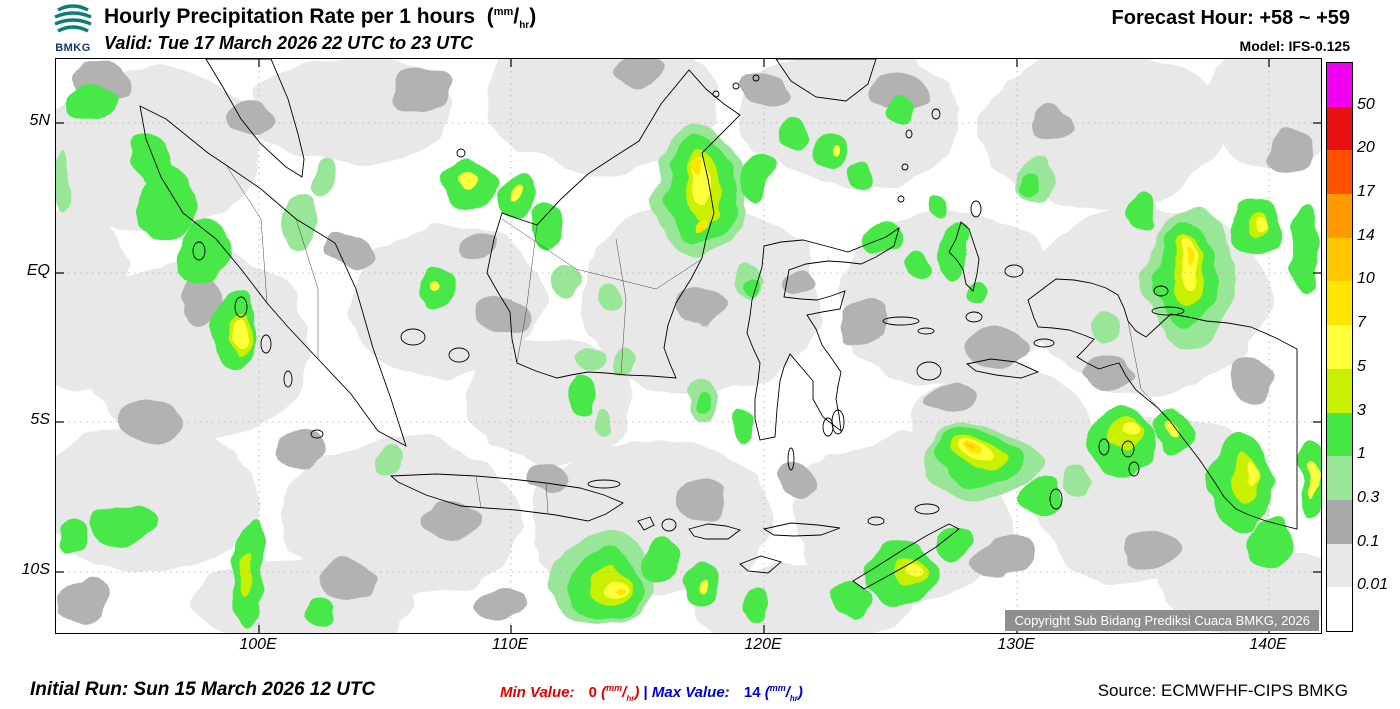 The height and width of the screenshot is (709, 1400). What do you see at coordinates (258, 644) in the screenshot?
I see `lon-label-100e: 100E` at bounding box center [258, 644].